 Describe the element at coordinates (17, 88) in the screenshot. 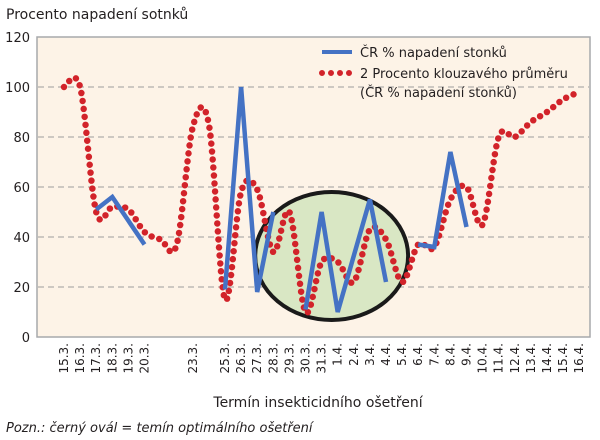

I see `y-tick-label: 100` at that location.